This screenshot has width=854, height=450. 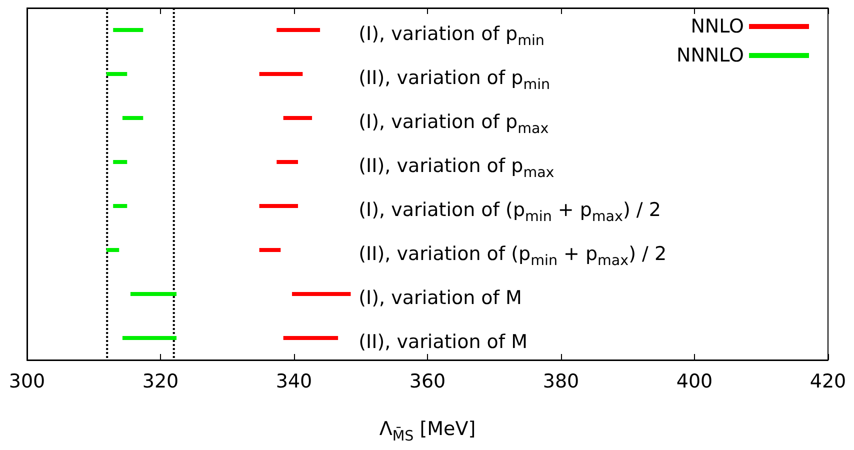 I want to click on x-tick-label: 380, so click(x=561, y=381).